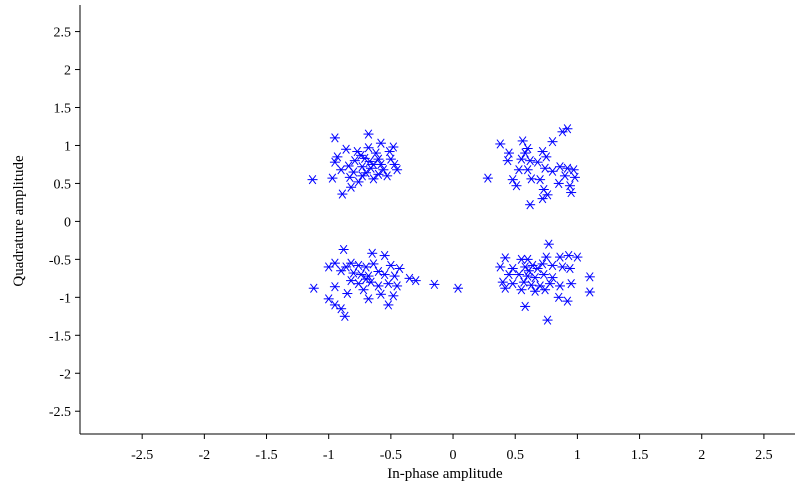 This screenshot has width=795, height=489. Describe the element at coordinates (65, 374) in the screenshot. I see `y-tick-label: -2` at that location.